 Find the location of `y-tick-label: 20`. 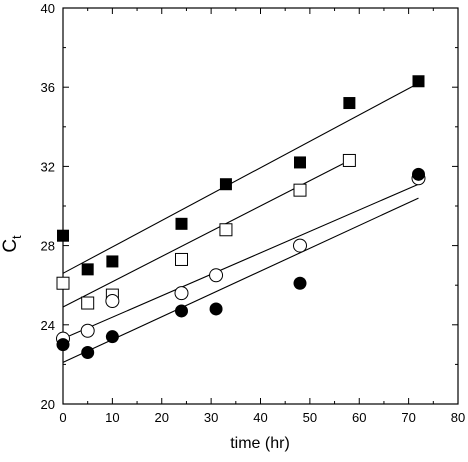

y-tick-label: 20 is located at coordinates (48, 404).